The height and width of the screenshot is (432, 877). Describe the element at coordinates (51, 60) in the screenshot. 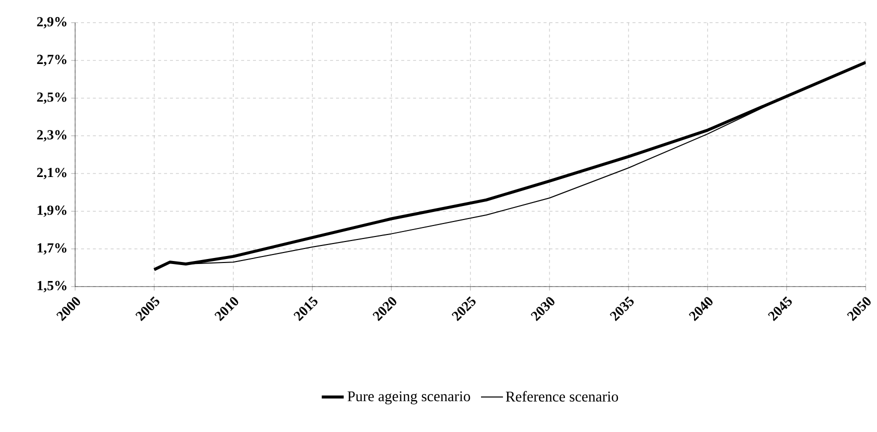

I see `y-tick-label: 2,7%` at that location.